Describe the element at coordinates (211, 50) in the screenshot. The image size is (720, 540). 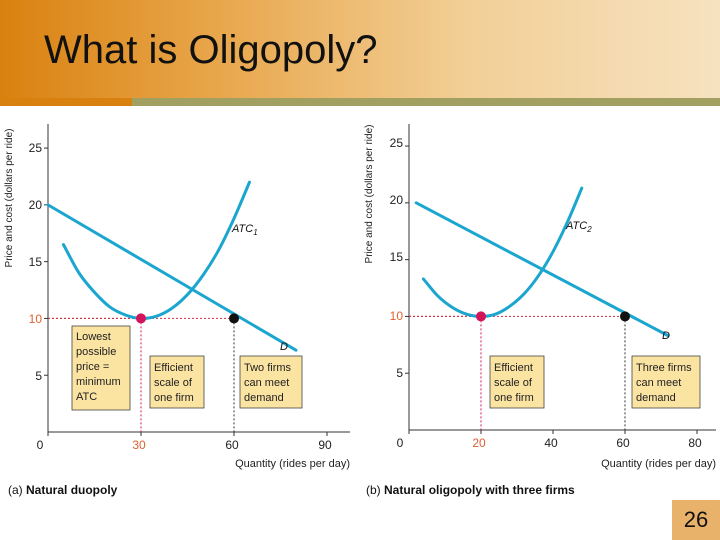
I see `slide-title: What is Oligopoly?` at that location.